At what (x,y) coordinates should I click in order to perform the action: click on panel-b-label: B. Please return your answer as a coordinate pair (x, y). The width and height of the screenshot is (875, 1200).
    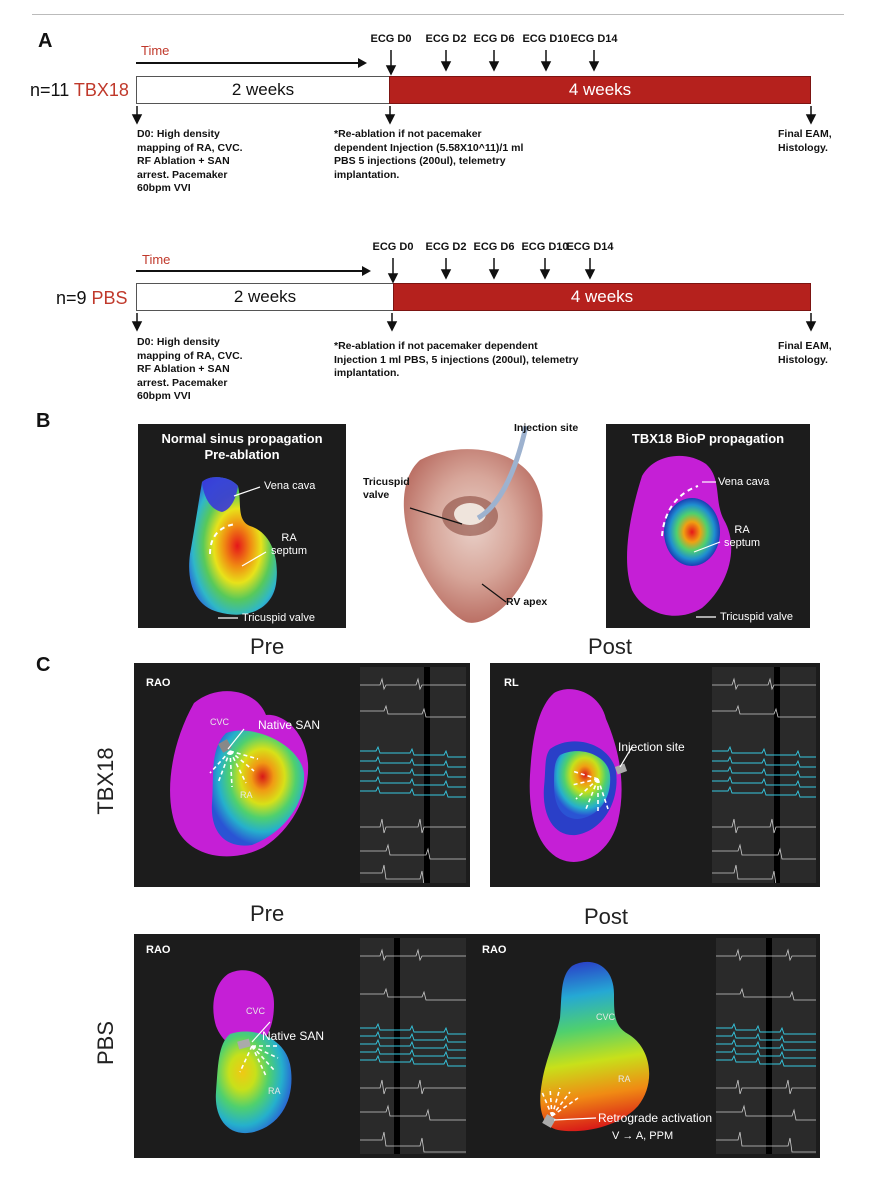
    Looking at the image, I should click on (43, 421).